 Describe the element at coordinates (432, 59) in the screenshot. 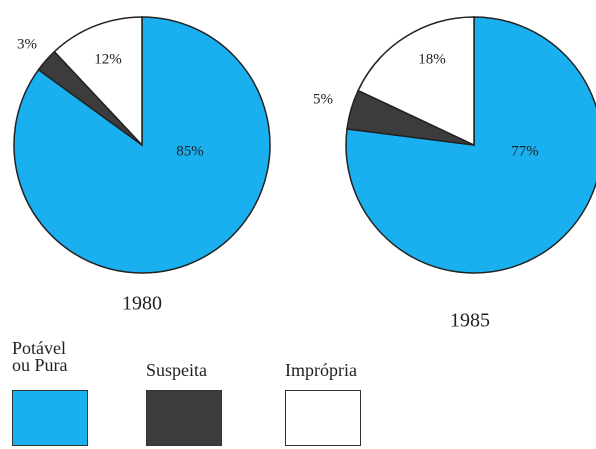

I see `slice-label: 18%` at that location.